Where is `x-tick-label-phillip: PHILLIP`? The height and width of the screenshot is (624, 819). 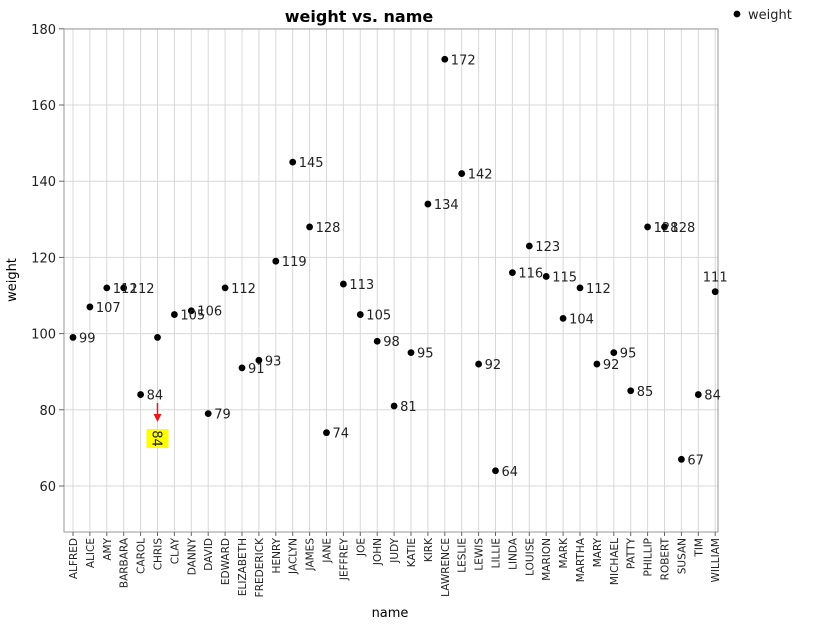
x-tick-label-phillip: PHILLIP is located at coordinates (649, 557).